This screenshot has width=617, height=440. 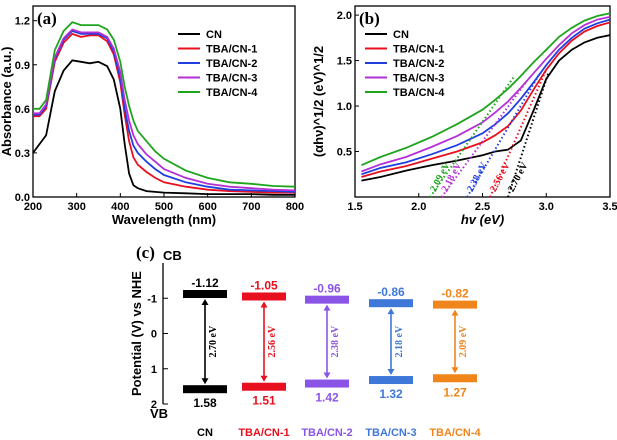 I want to click on band-gap-label: 2.56 eV, so click(x=272, y=341).